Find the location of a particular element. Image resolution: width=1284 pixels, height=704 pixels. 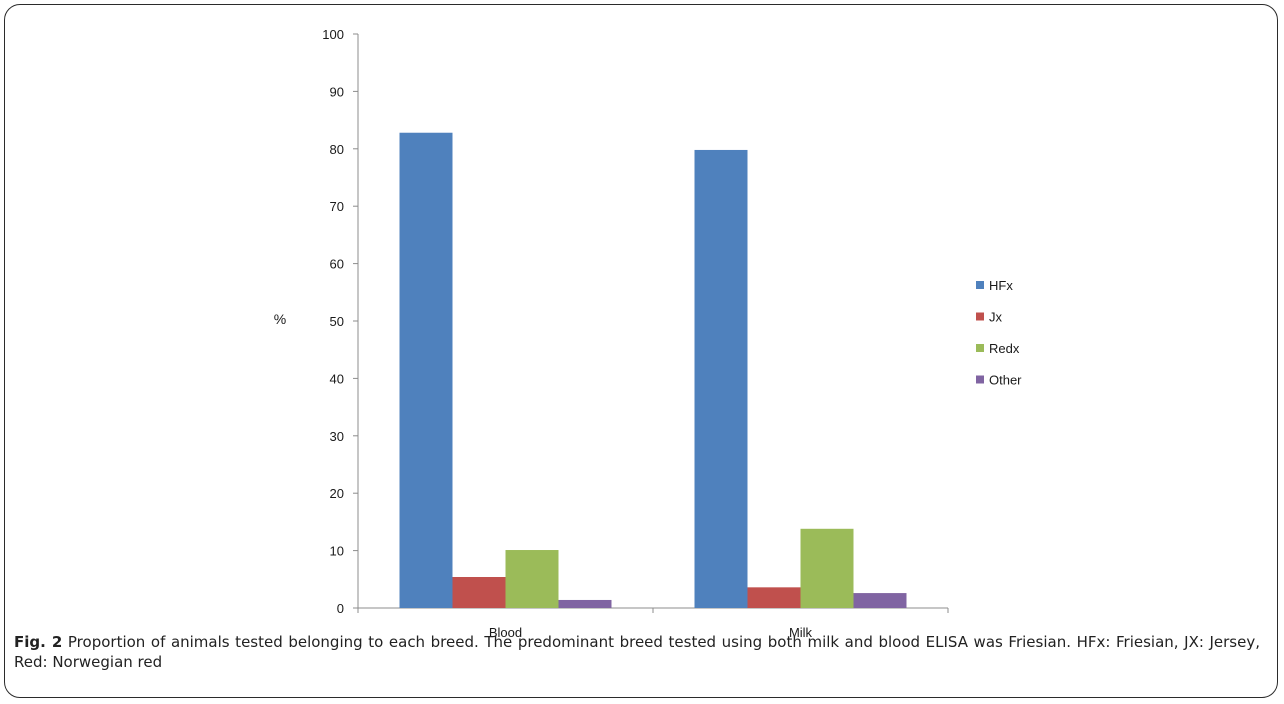

y-tick-label: 60 is located at coordinates (337, 264).